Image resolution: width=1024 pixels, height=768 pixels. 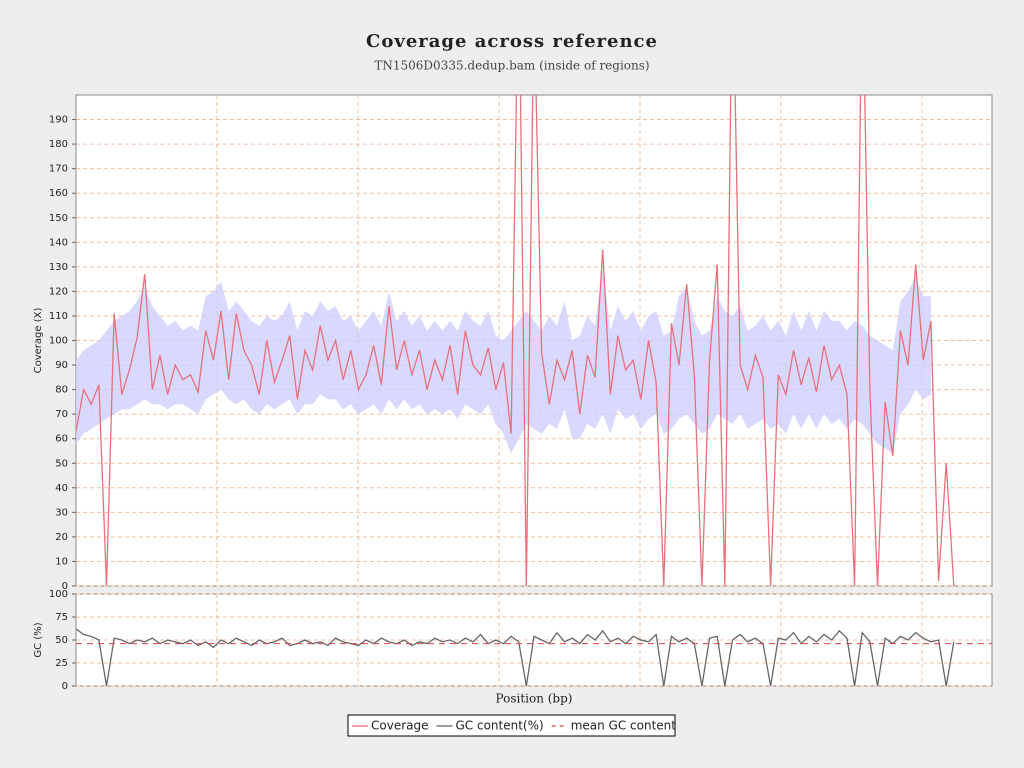 What do you see at coordinates (400, 726) in the screenshot?
I see `legend-label: Coverage` at bounding box center [400, 726].